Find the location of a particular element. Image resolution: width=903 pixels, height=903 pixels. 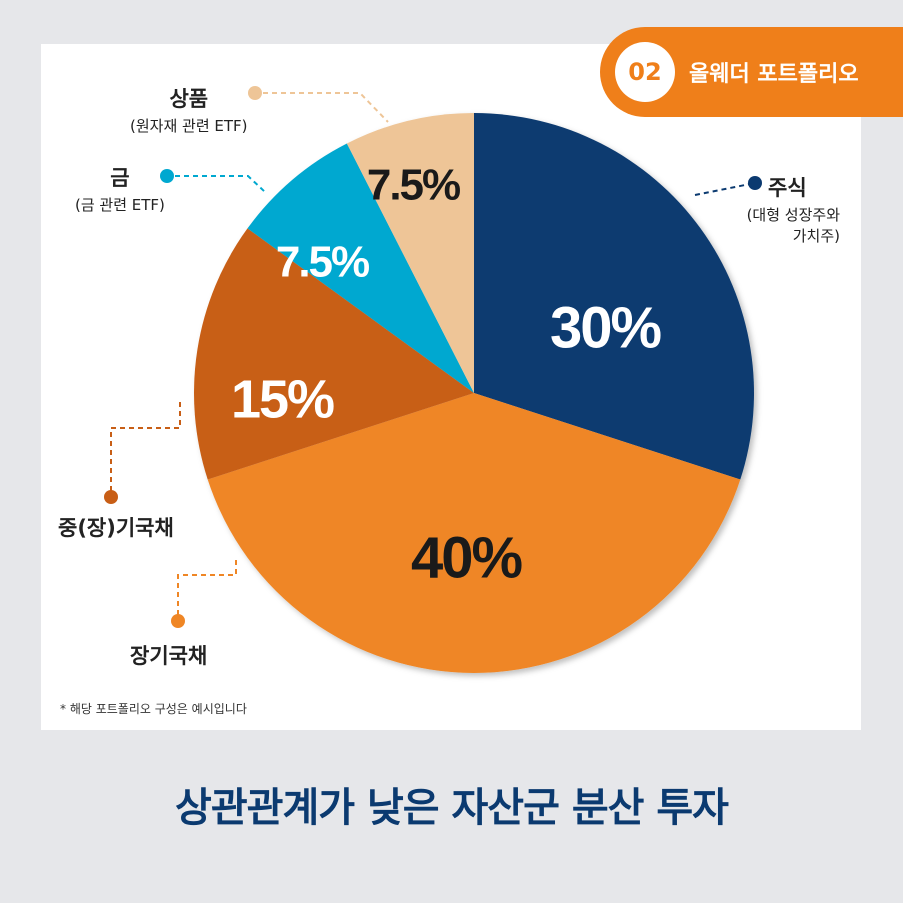

leader-commodity-dot is located at coordinates (255, 93).